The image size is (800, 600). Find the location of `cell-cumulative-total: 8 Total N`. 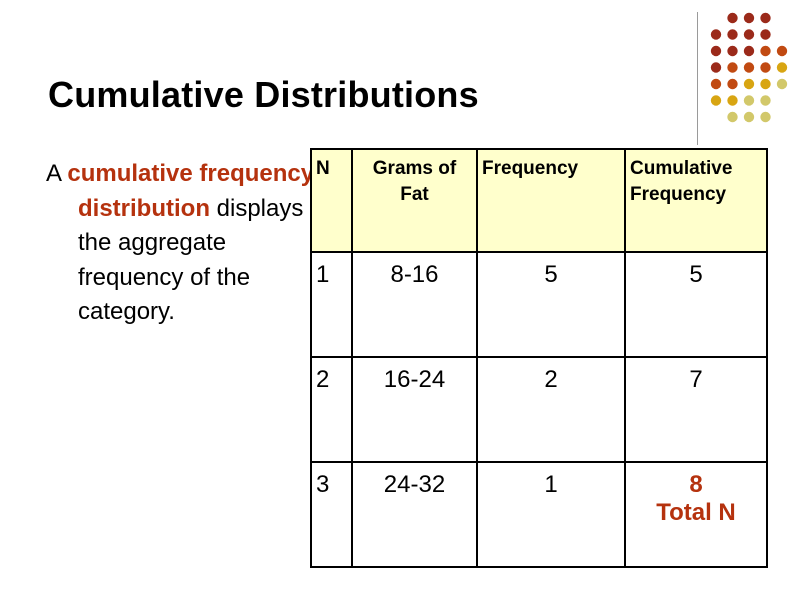

cell-cumulative-total: 8 Total N is located at coordinates (696, 514).